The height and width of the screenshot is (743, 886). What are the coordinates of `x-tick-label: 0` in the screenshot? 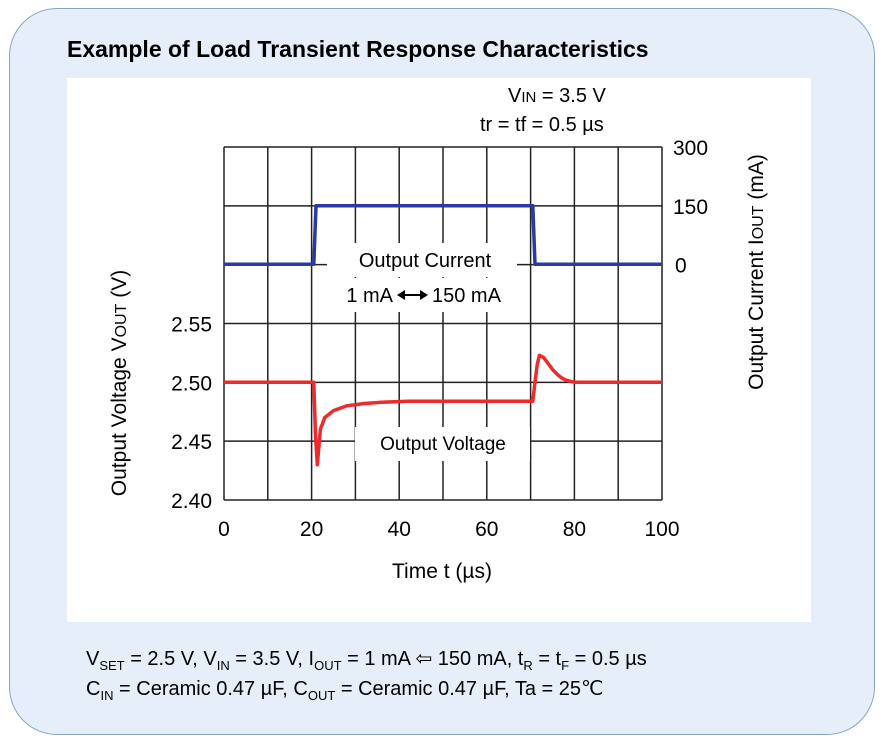 It's located at (224, 529).